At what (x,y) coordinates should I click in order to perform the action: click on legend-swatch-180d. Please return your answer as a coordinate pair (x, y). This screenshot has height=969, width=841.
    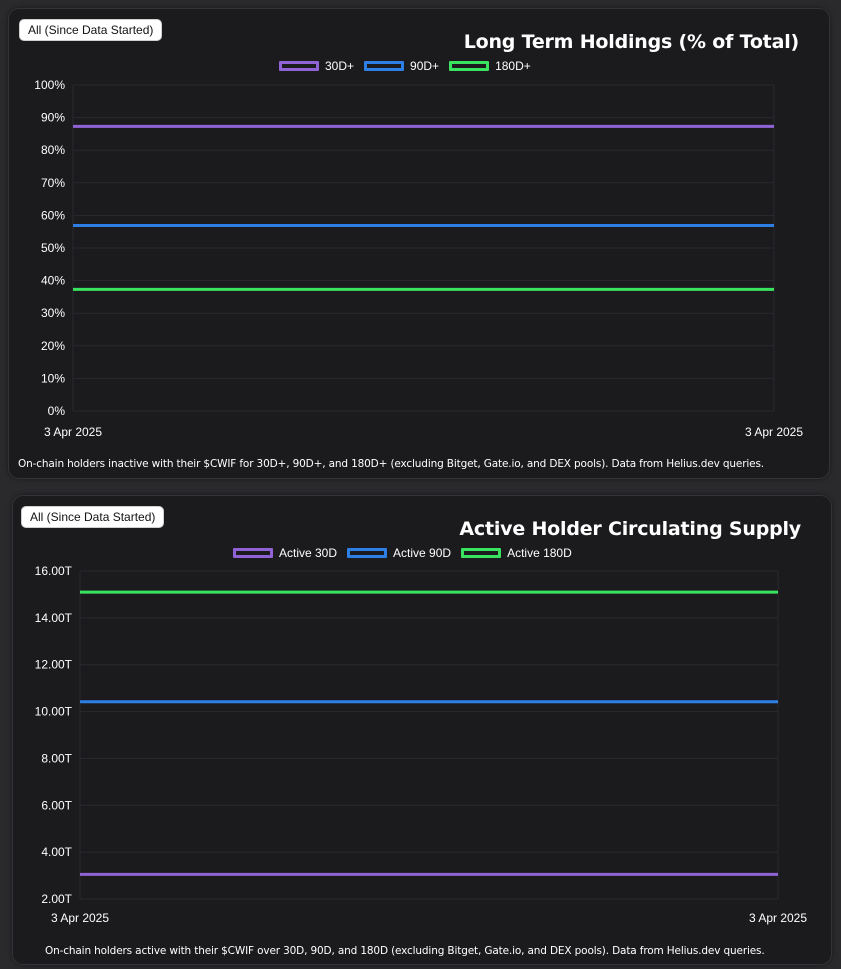
    Looking at the image, I should click on (469, 66).